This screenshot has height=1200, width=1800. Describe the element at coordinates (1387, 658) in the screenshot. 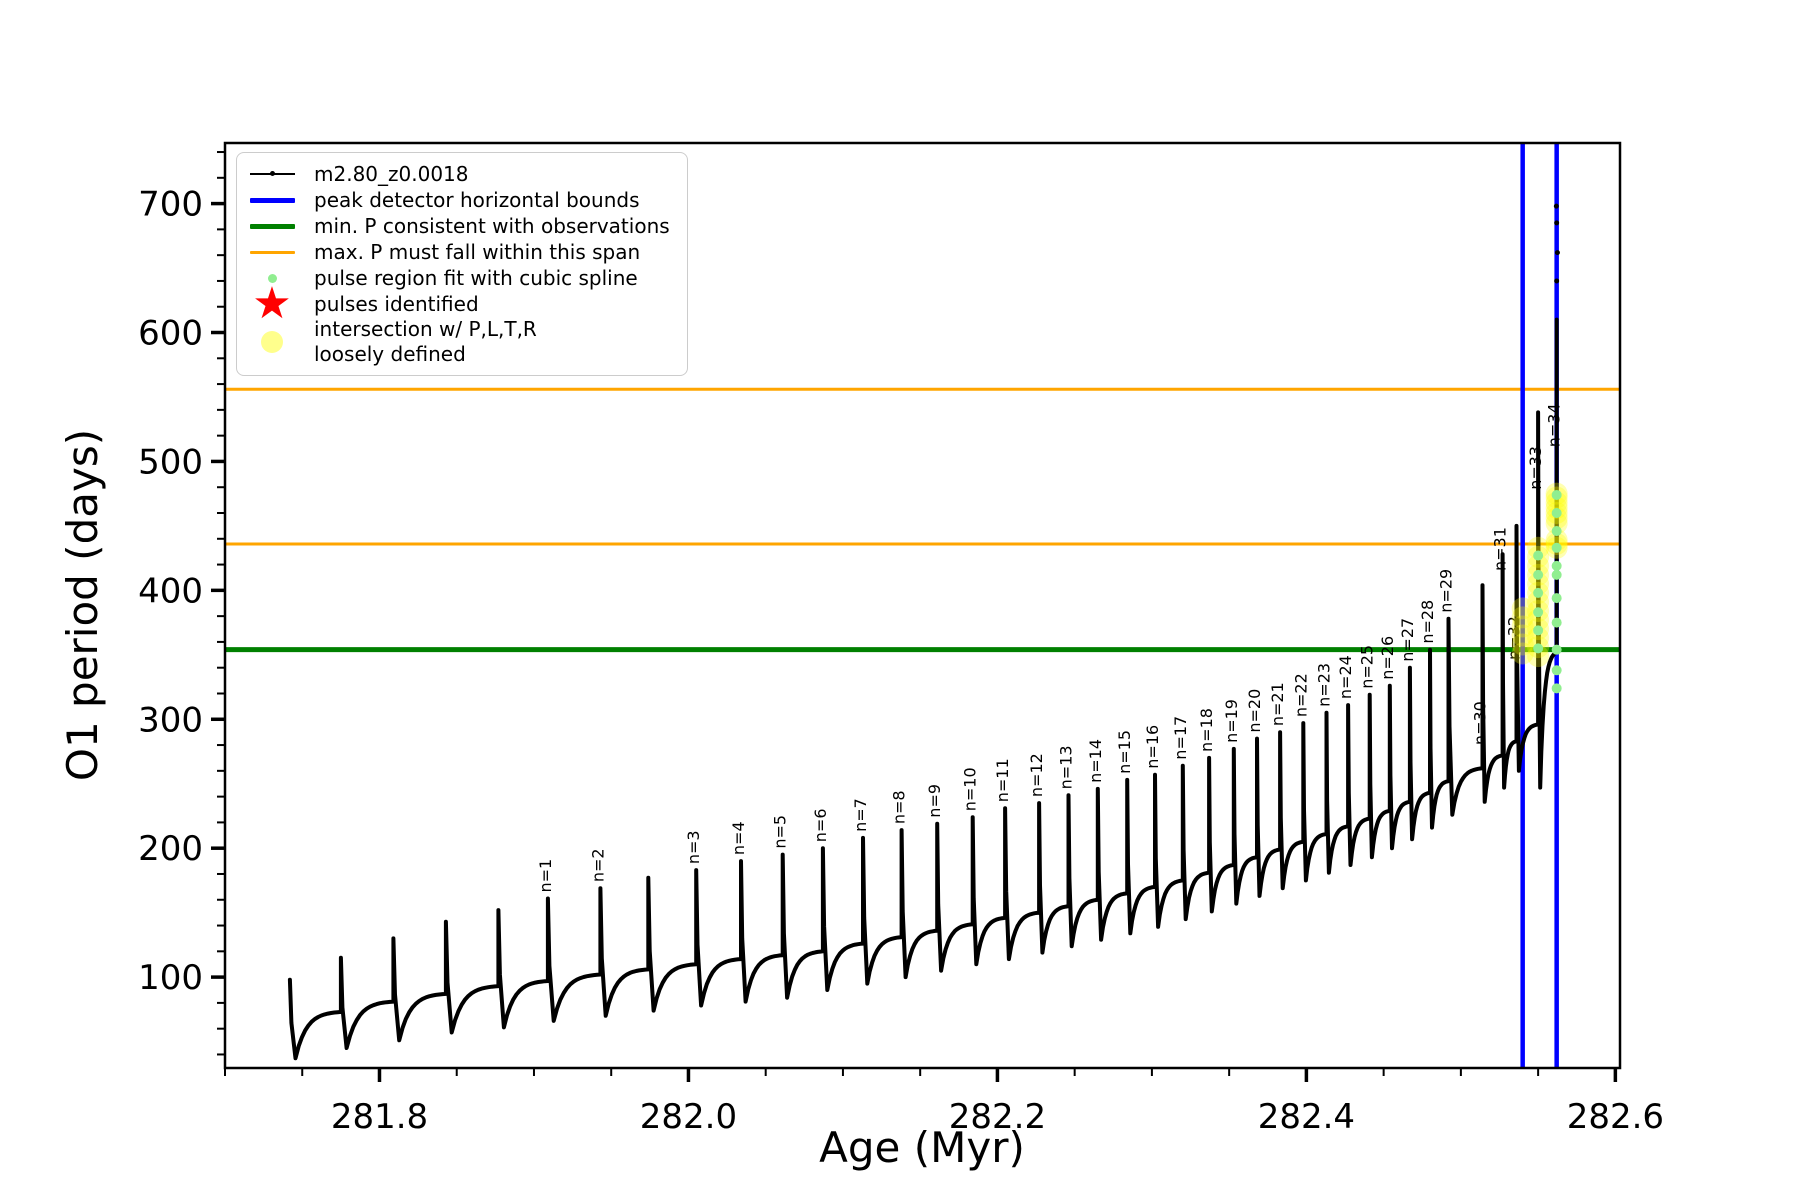

I see `pulse-label: n=26` at that location.